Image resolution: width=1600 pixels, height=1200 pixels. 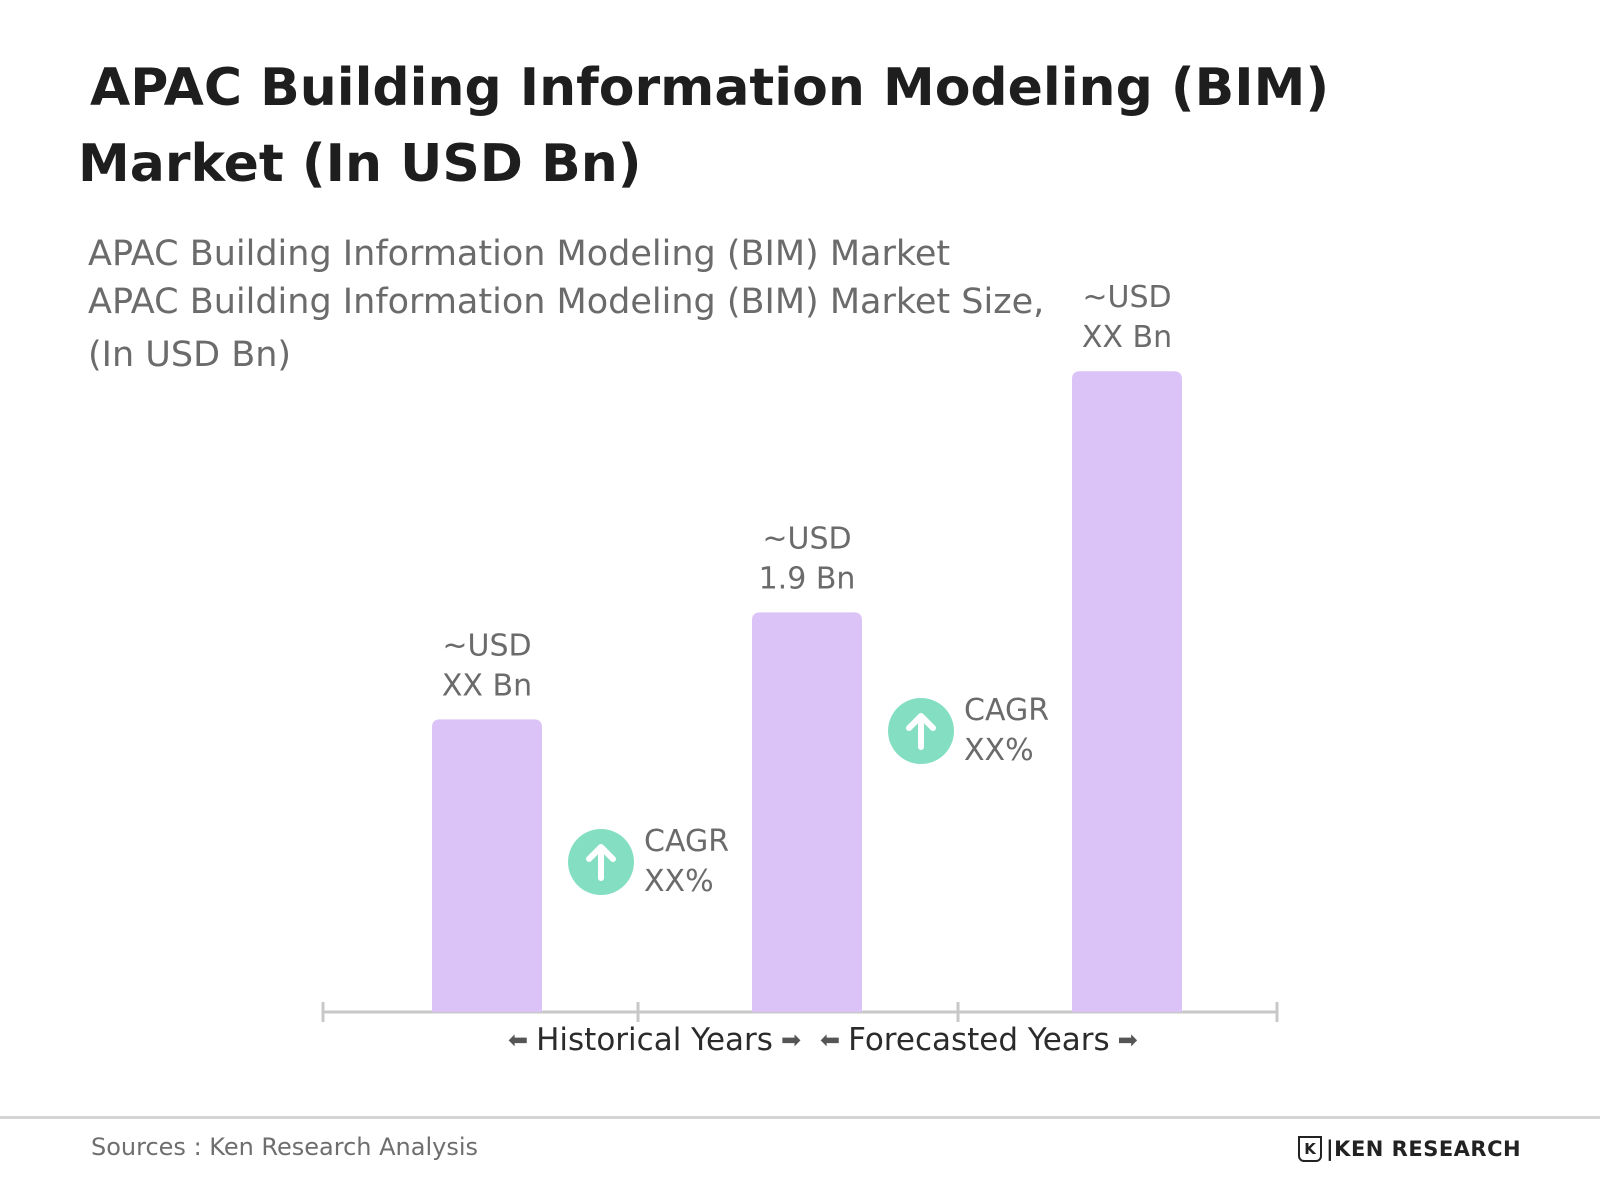 I want to click on source-note: Sources : Ken Research Analysis, so click(x=285, y=1147).